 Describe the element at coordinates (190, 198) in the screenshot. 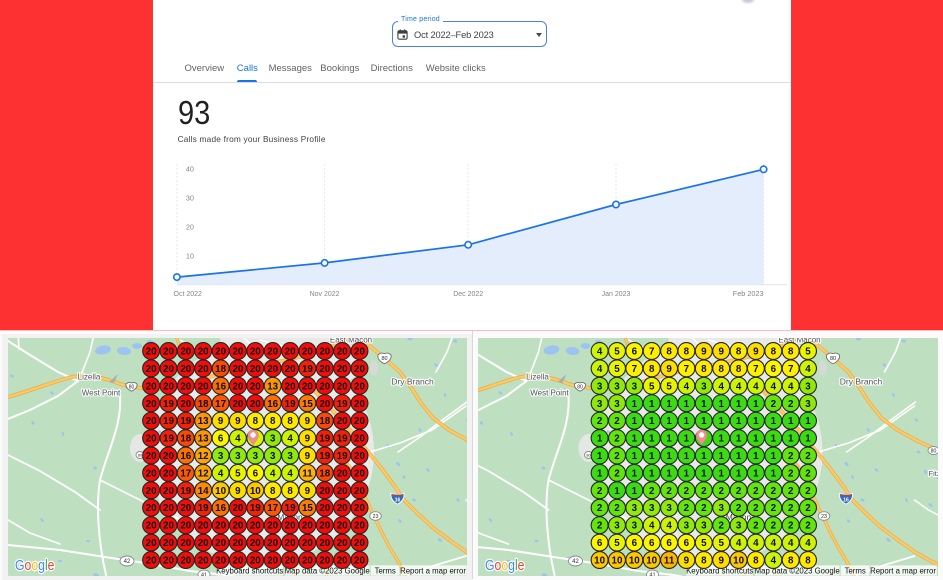

I see `svg-text: 30` at that location.